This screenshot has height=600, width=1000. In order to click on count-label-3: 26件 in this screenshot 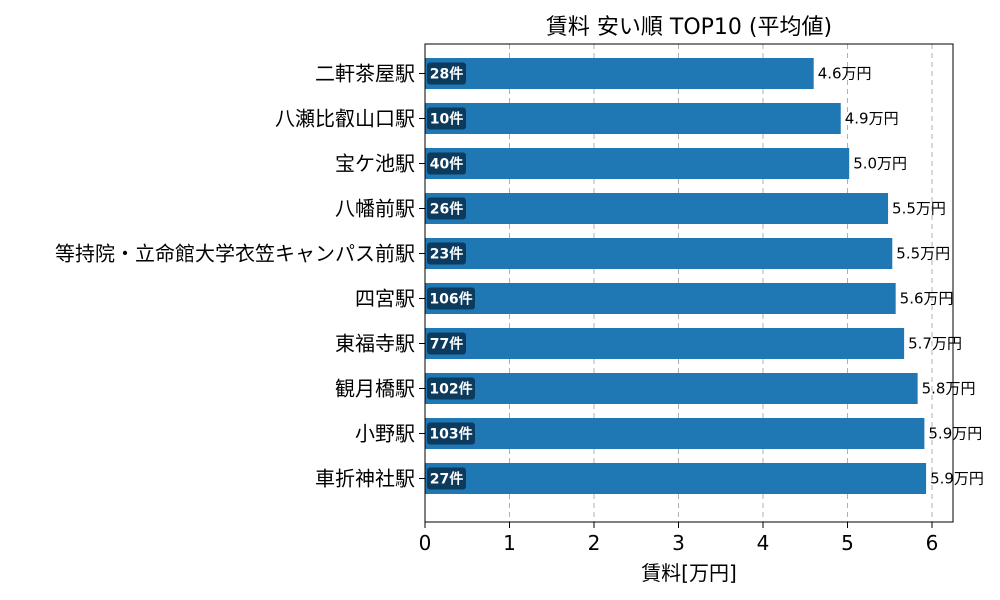, I will do `click(446, 209)`.